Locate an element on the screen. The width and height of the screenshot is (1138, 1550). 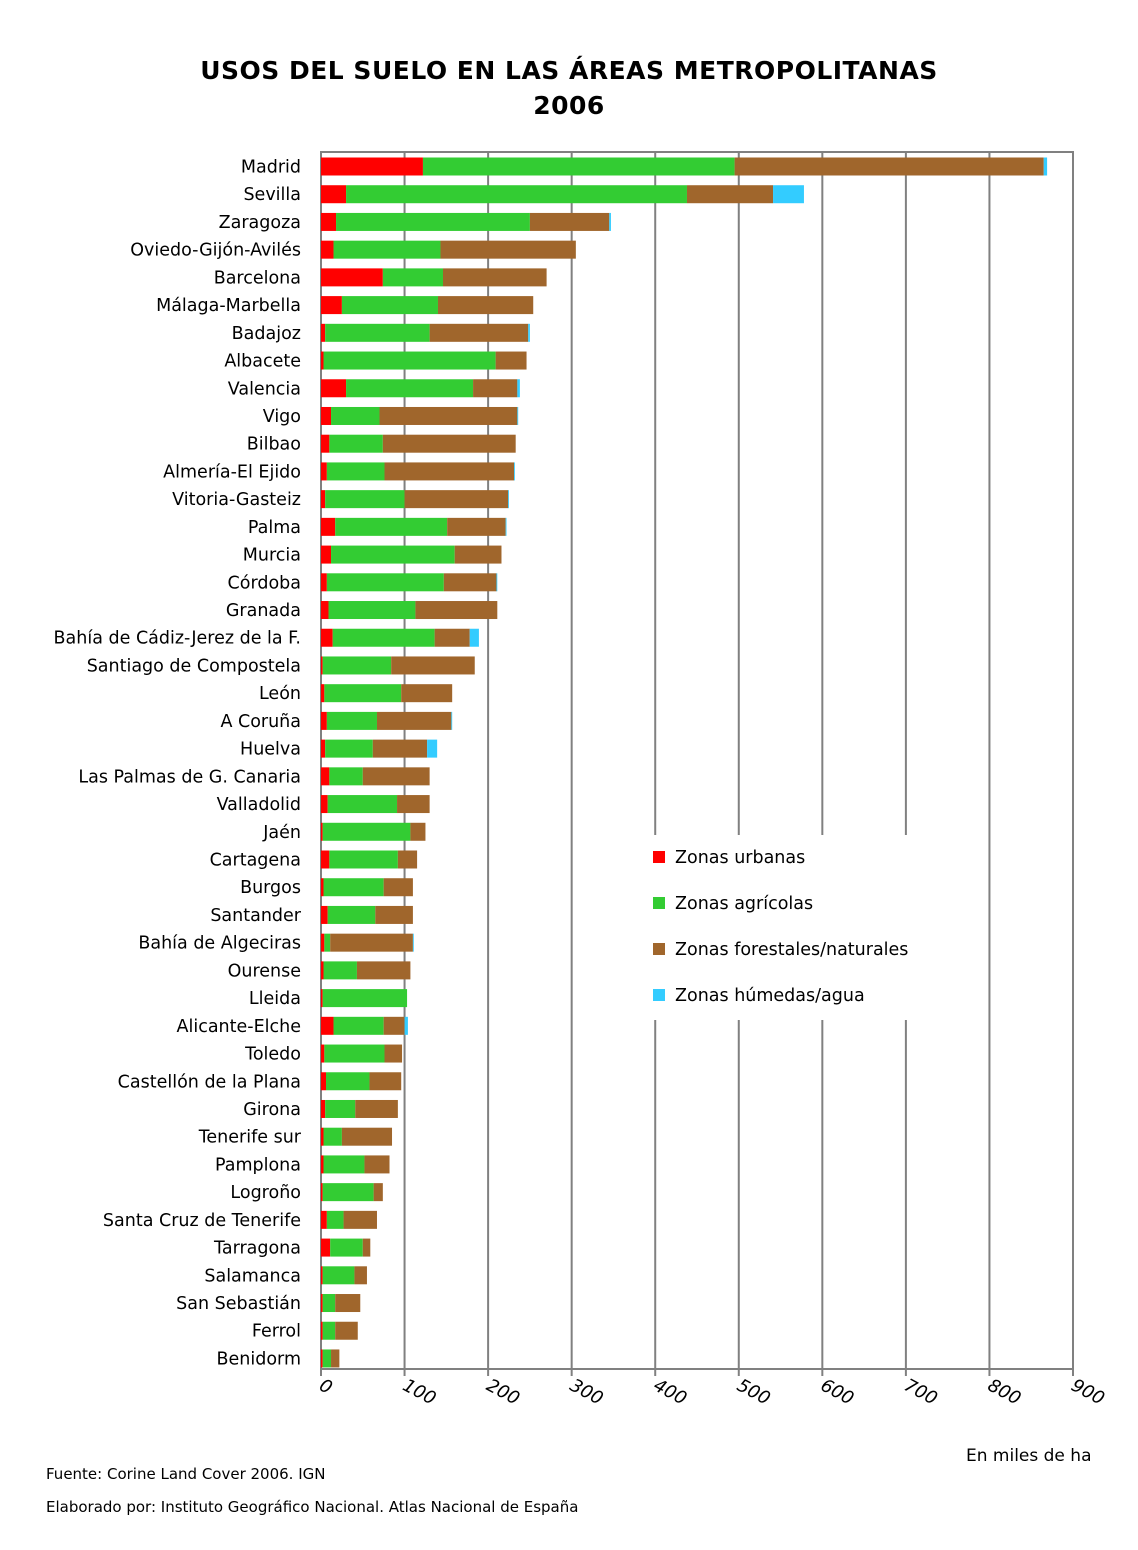
legend-swatch is located at coordinates (659, 995).